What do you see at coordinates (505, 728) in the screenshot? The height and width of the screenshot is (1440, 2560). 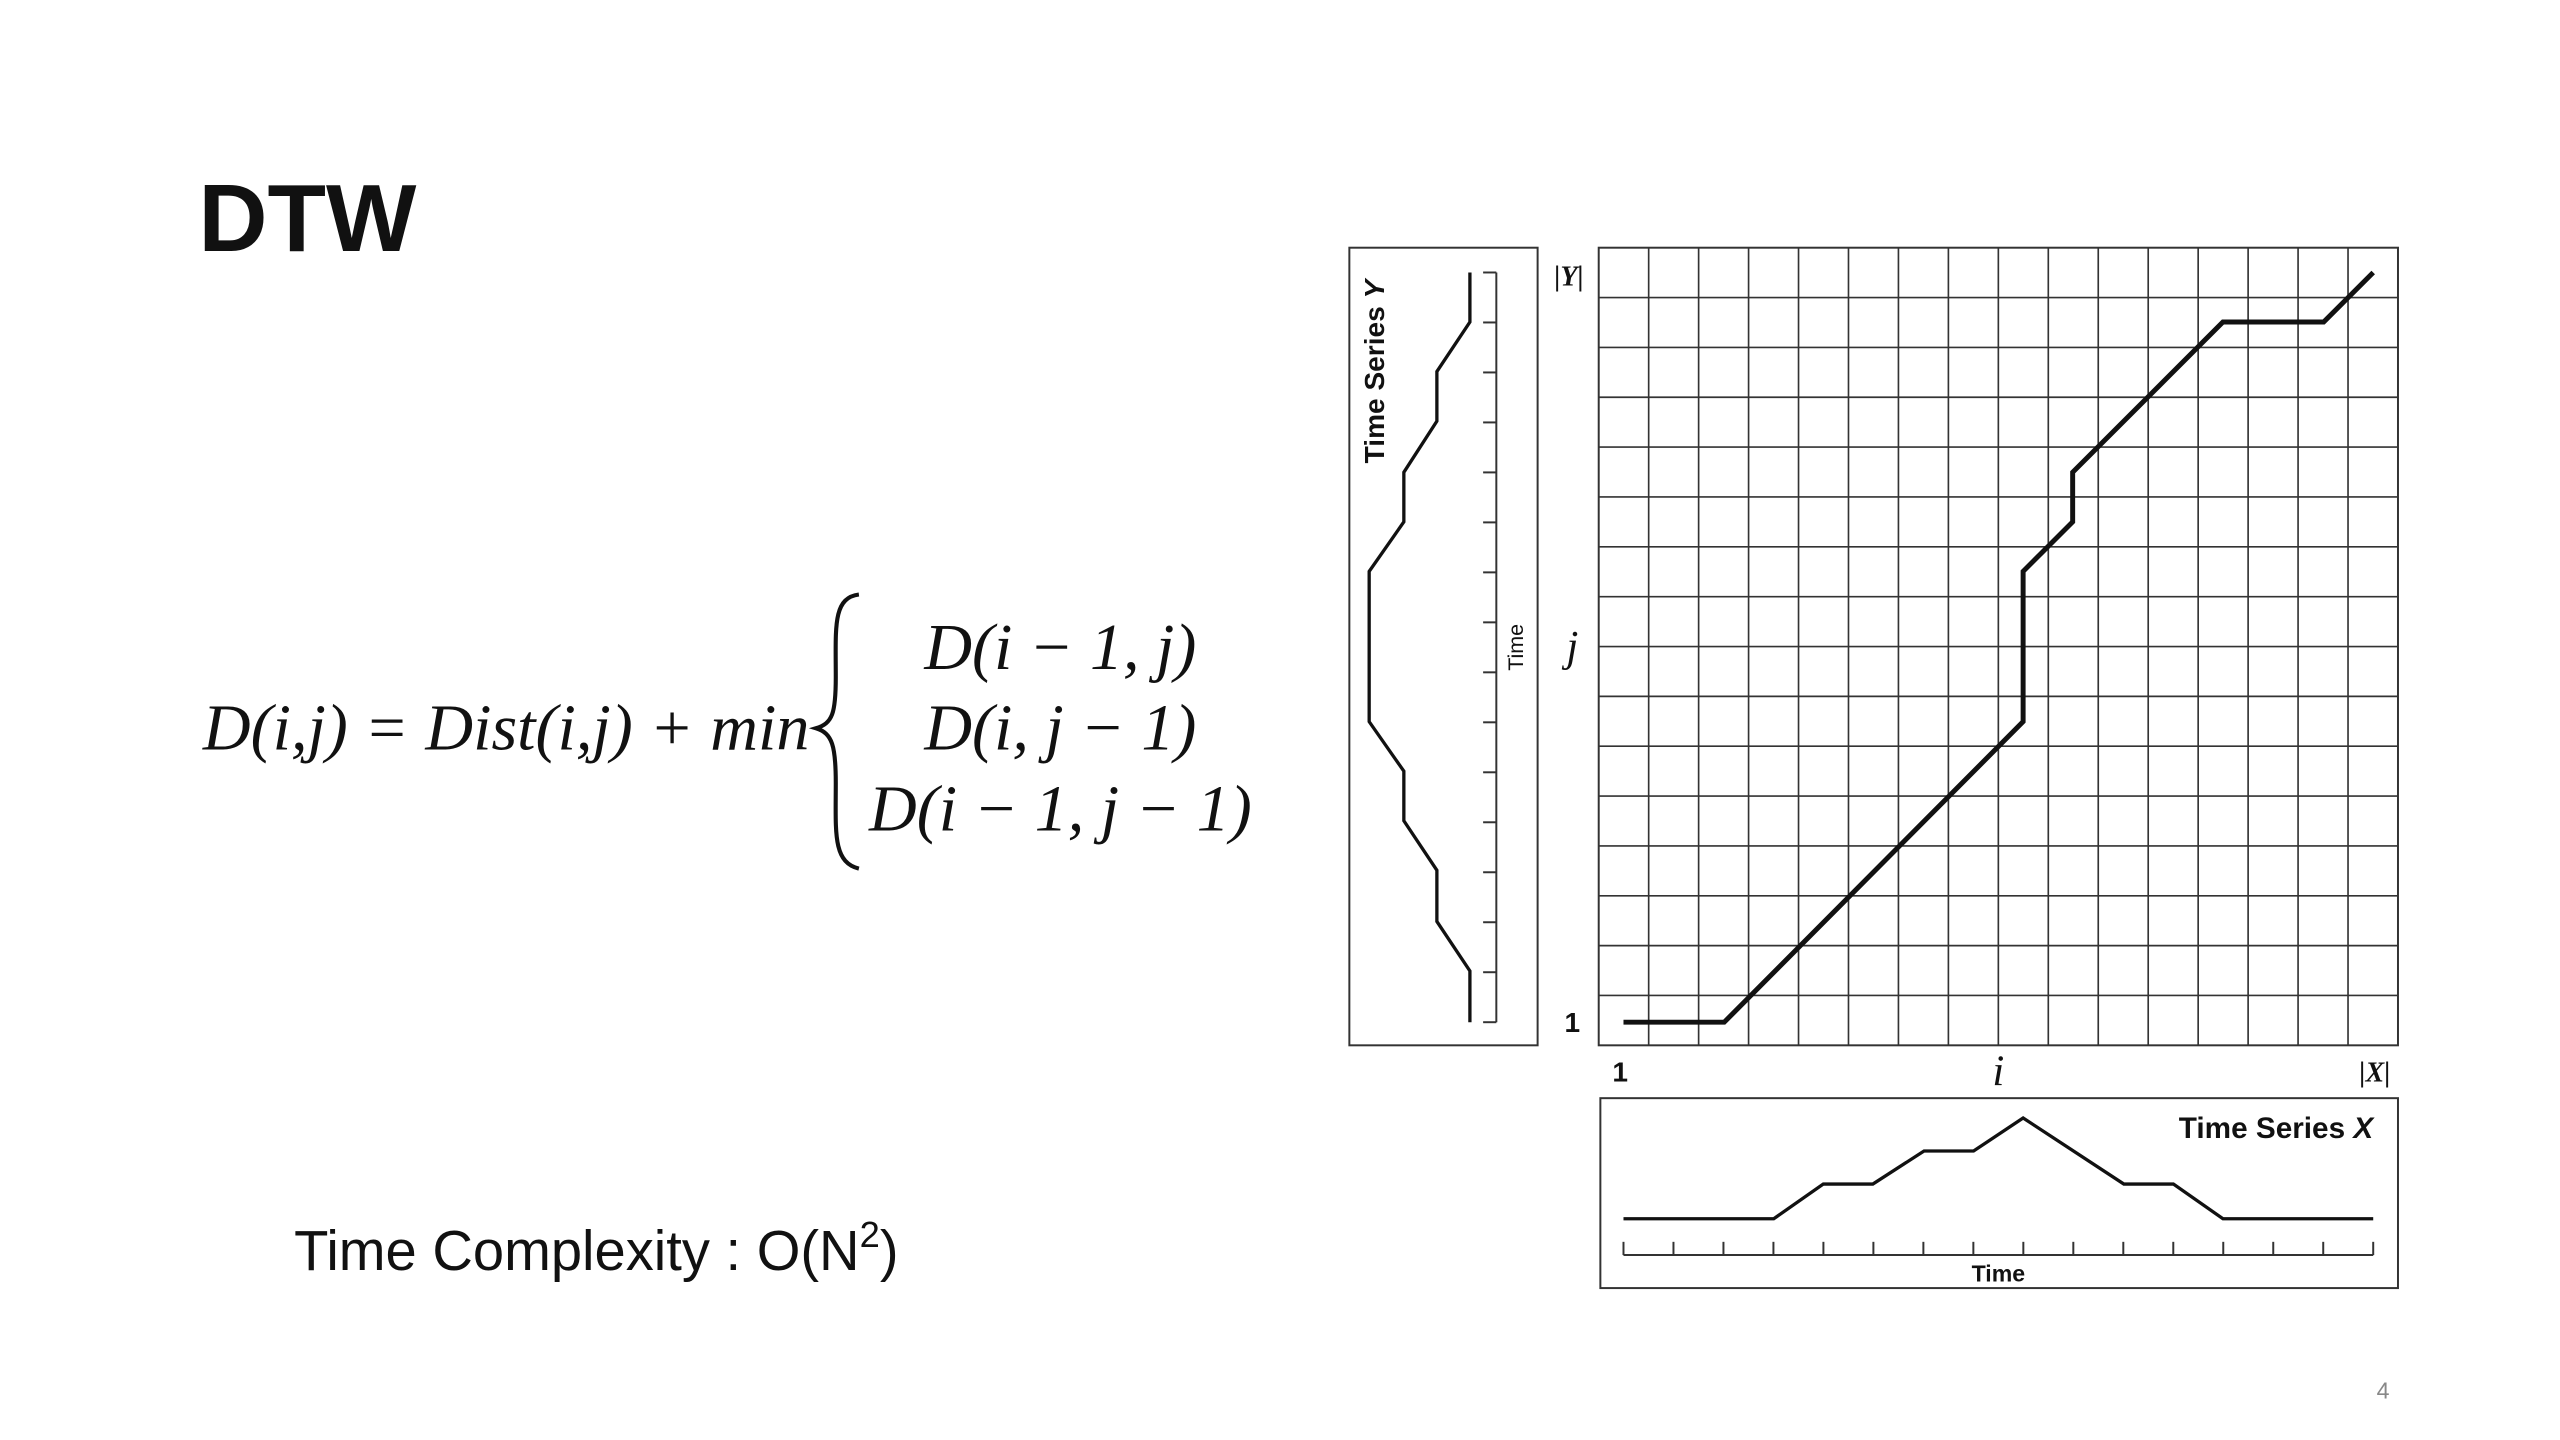 I see `formula-lhs: D(i,j) = Dist(i,j) + min` at bounding box center [505, 728].